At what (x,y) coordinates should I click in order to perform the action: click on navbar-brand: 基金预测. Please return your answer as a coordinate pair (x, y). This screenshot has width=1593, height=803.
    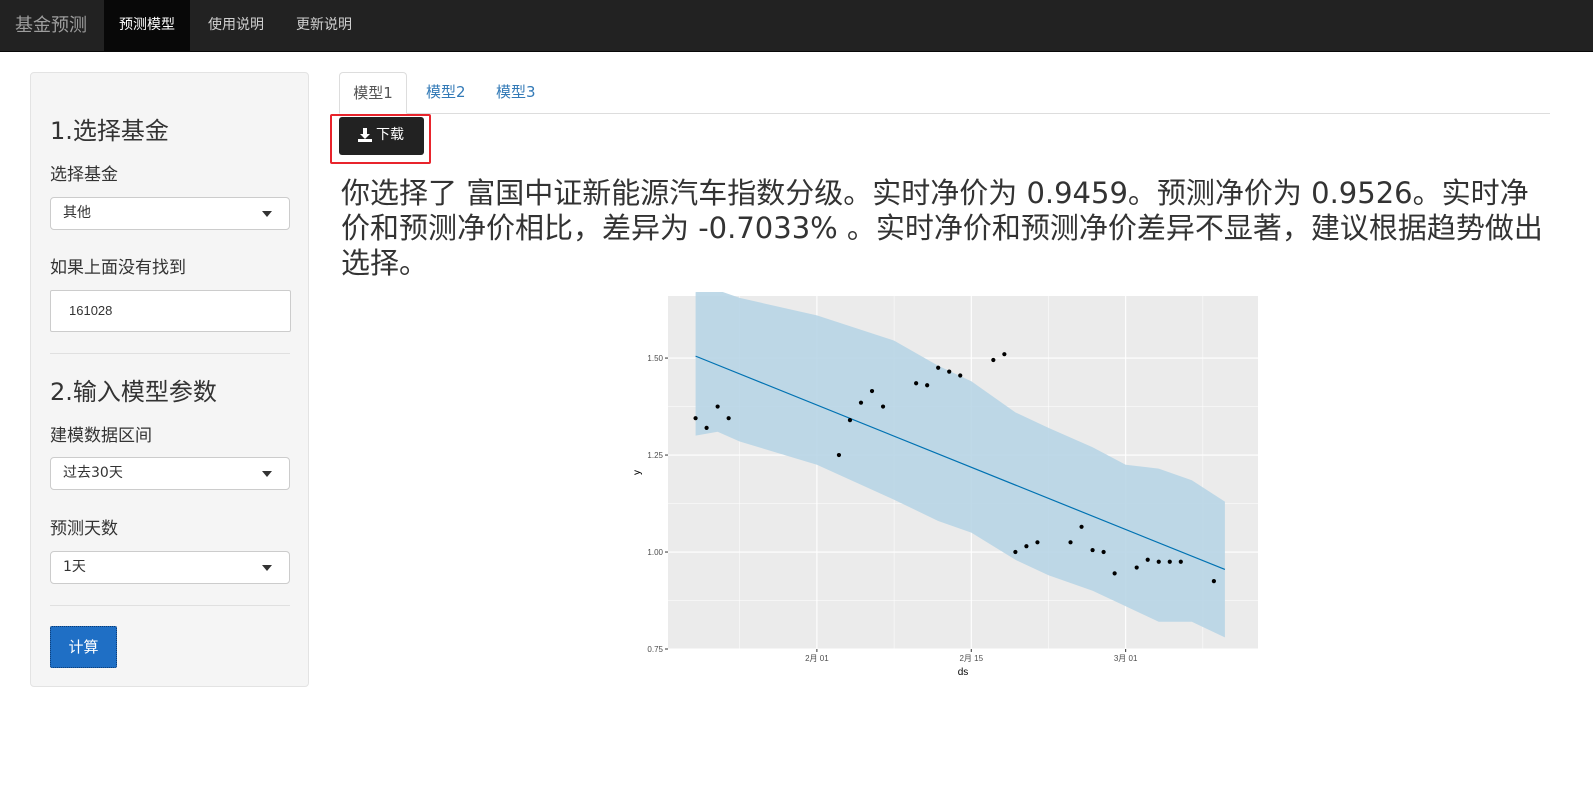
    Looking at the image, I should click on (51, 25).